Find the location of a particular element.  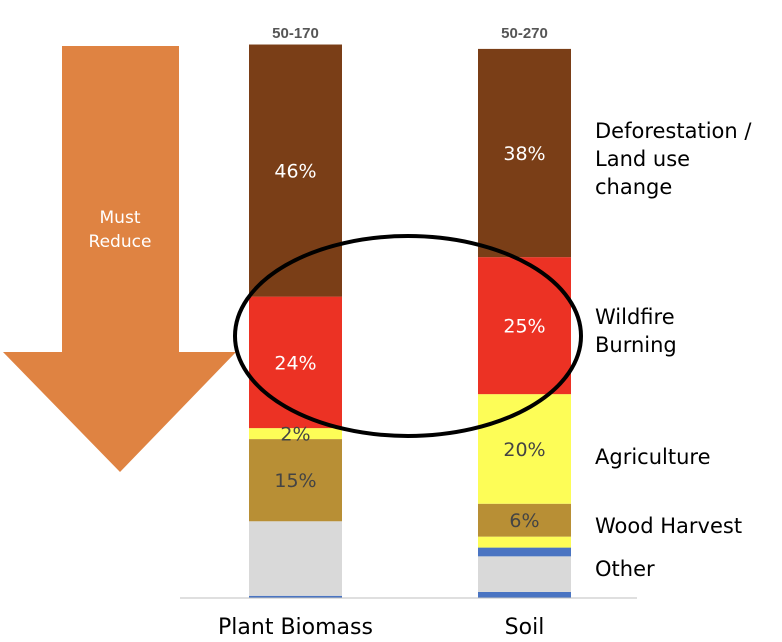

legend-entry-wildfire-burning: Wildfire Burning is located at coordinates (636, 331).